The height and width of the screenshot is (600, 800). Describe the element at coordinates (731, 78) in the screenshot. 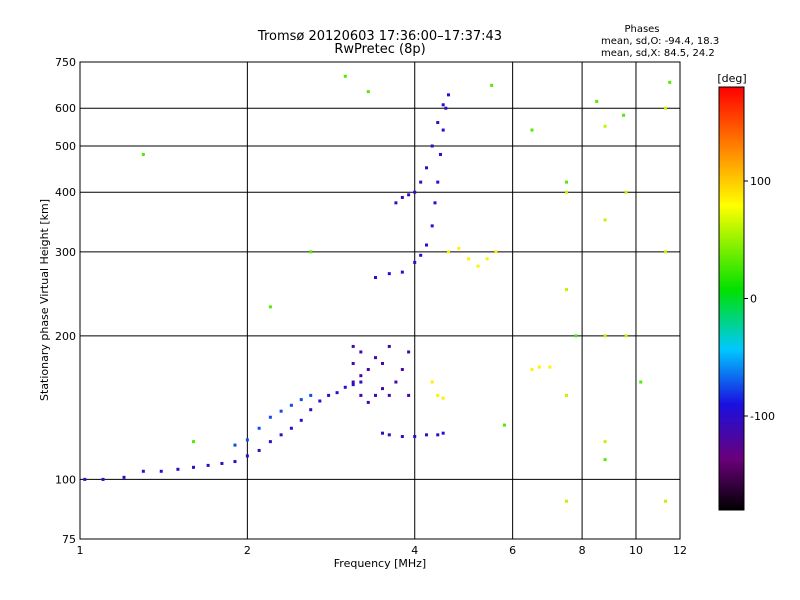

I see `colorbar-label: [deg]` at that location.